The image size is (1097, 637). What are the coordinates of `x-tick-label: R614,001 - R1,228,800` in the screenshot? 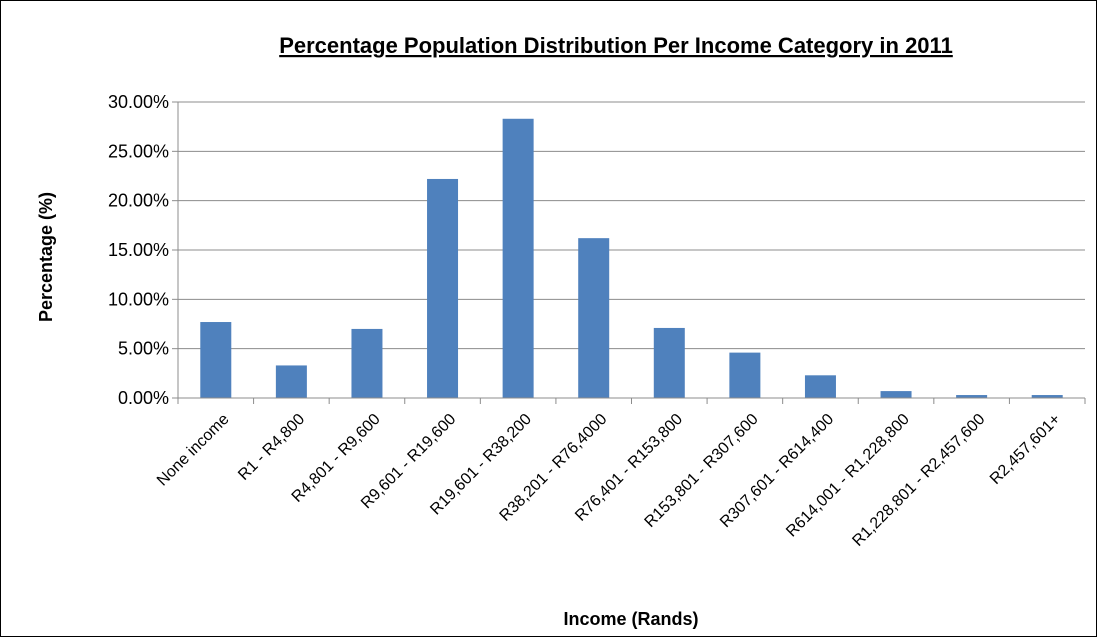 It's located at (848, 476).